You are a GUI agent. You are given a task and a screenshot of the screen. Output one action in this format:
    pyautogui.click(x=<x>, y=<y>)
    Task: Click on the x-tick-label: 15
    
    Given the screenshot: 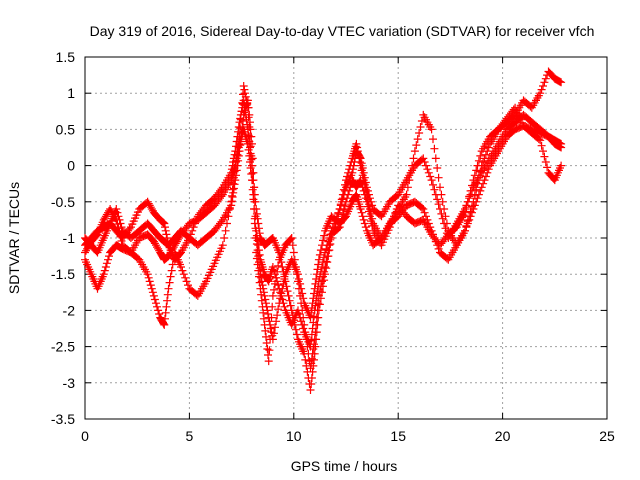 What is the action you would take?
    pyautogui.click(x=398, y=436)
    